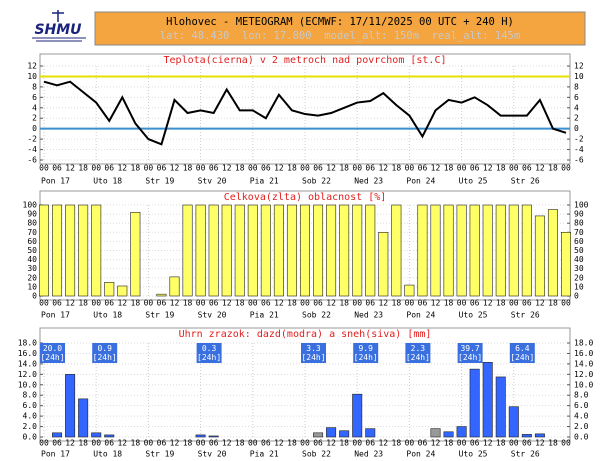 The height and width of the screenshot is (461, 600). I want to click on y-tick-label-right: 12.0, so click(583, 374).